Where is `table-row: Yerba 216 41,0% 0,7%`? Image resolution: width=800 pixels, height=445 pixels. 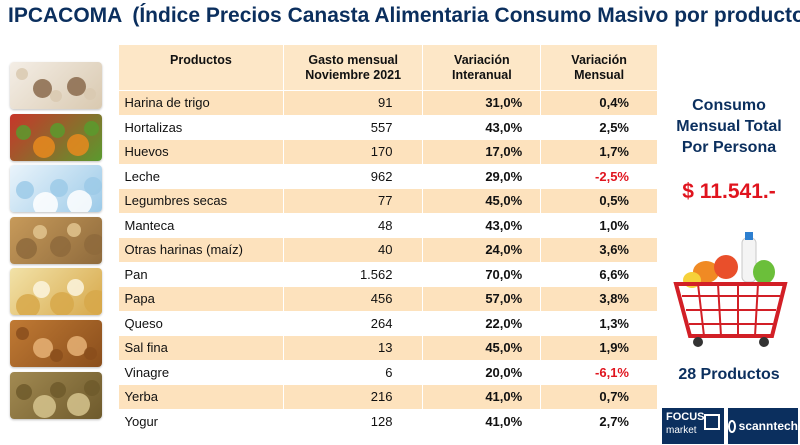 table-row: Yerba 216 41,0% 0,7% is located at coordinates (388, 397).